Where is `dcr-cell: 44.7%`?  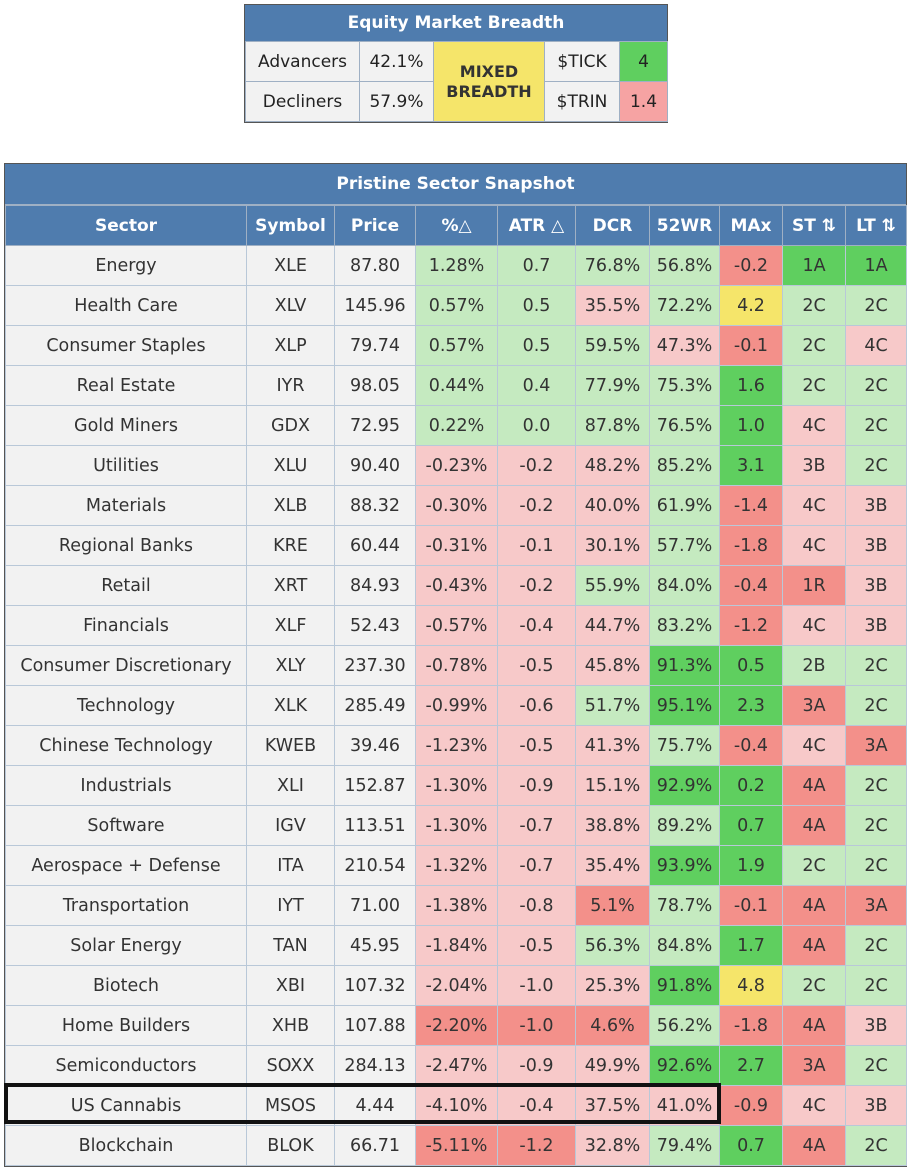 dcr-cell: 44.7% is located at coordinates (612, 625).